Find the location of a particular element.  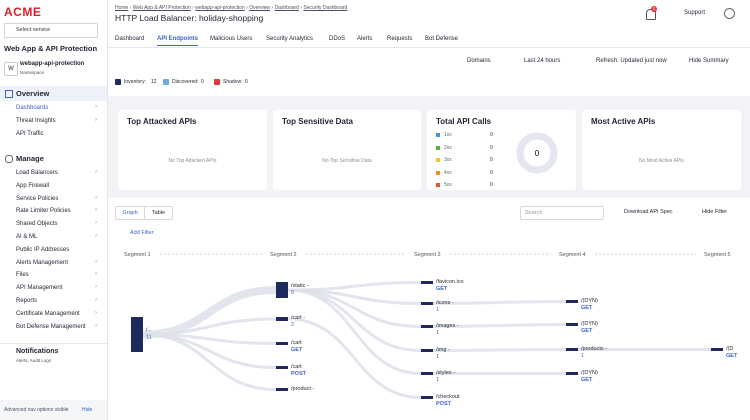

nav-item: API Management is located at coordinates (39, 288).